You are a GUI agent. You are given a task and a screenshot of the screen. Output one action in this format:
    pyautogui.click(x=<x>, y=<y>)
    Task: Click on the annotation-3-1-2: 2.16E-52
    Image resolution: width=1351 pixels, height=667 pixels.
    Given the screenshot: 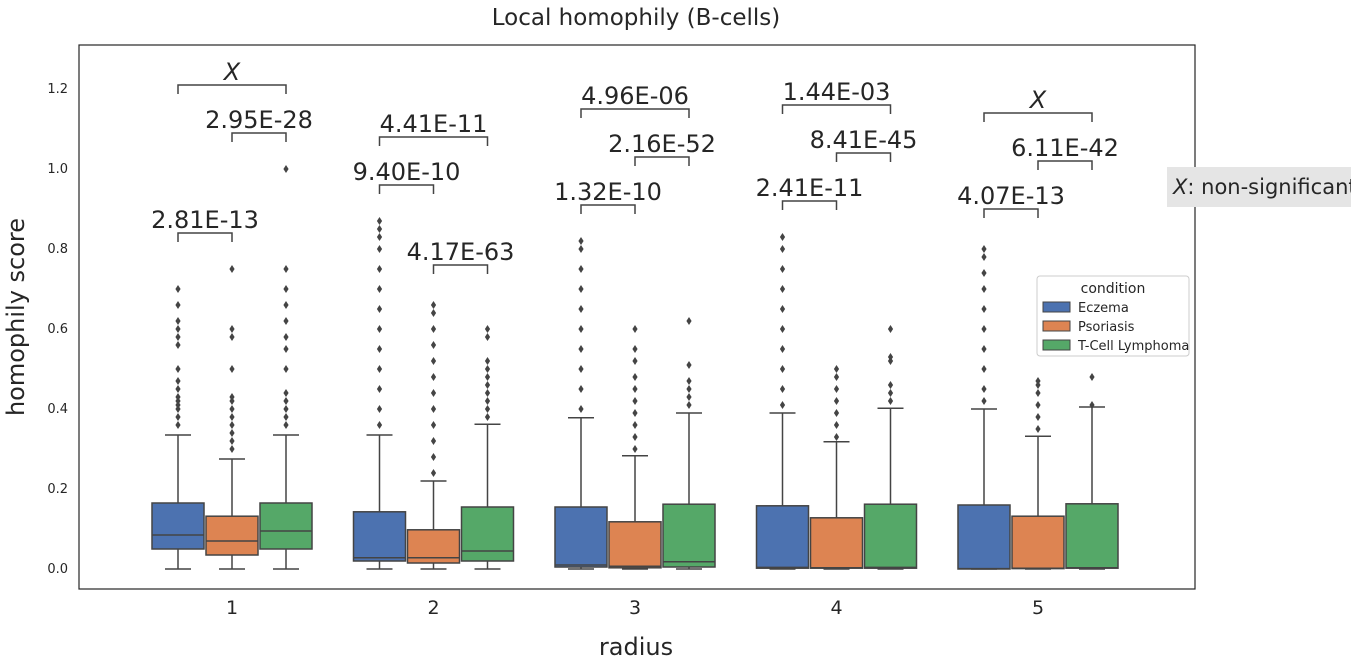 What is the action you would take?
    pyautogui.click(x=662, y=148)
    